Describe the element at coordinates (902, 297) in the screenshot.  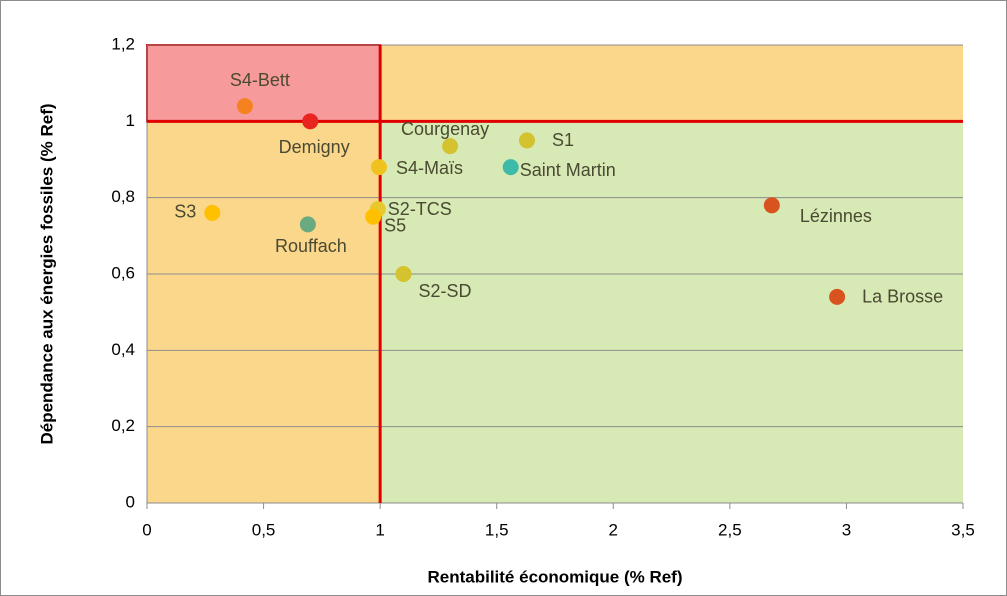
I see `point-label: La Brosse` at that location.